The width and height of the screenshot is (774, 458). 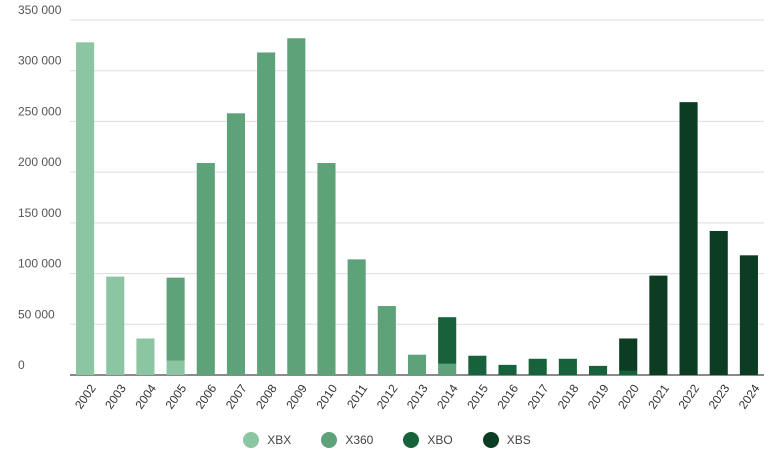 I want to click on x-tick-label: 2004, so click(x=145, y=396).